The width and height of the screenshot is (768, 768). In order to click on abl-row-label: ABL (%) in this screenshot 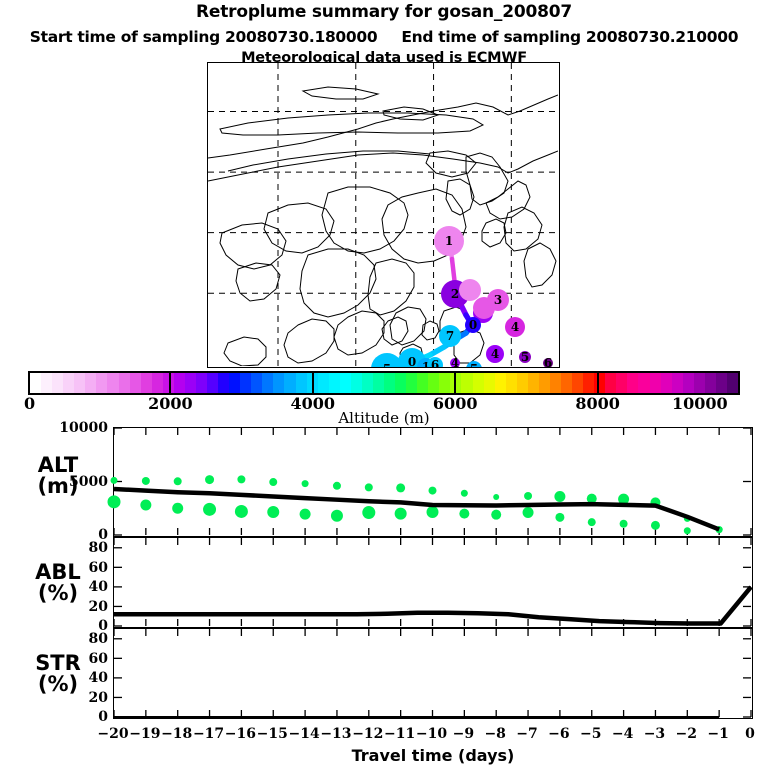, I will do `click(58, 583)`.